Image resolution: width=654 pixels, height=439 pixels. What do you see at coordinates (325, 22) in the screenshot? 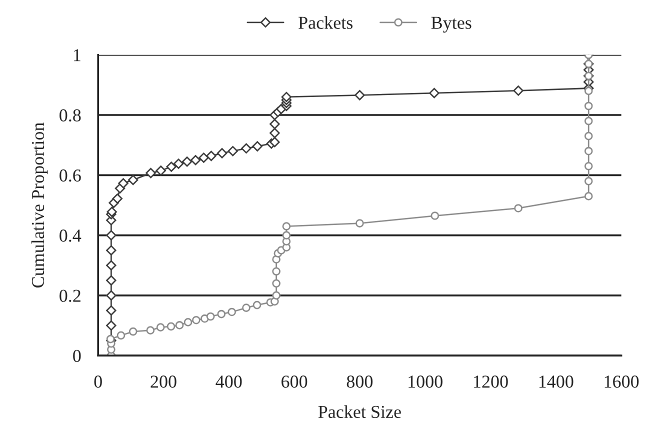
I see `legend-label: Packets` at bounding box center [325, 22].